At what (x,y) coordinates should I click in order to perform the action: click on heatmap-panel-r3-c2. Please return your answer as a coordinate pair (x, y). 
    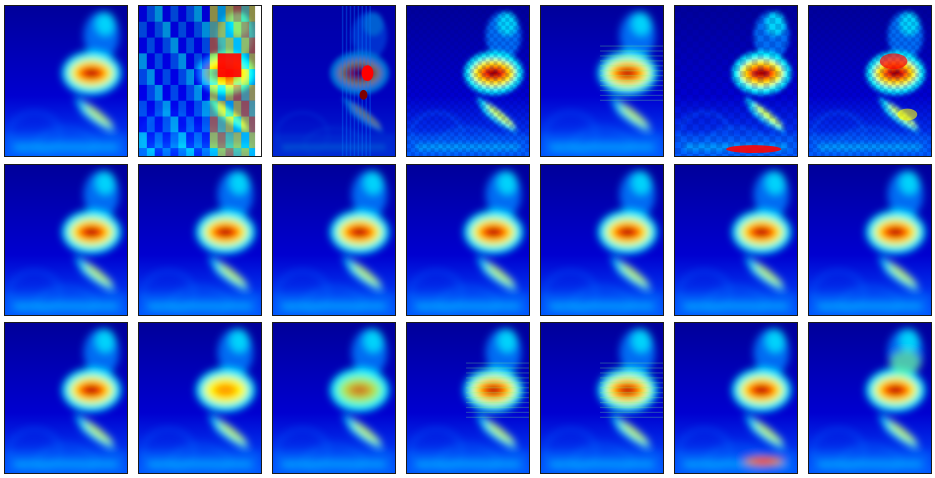
    Looking at the image, I should click on (200, 398).